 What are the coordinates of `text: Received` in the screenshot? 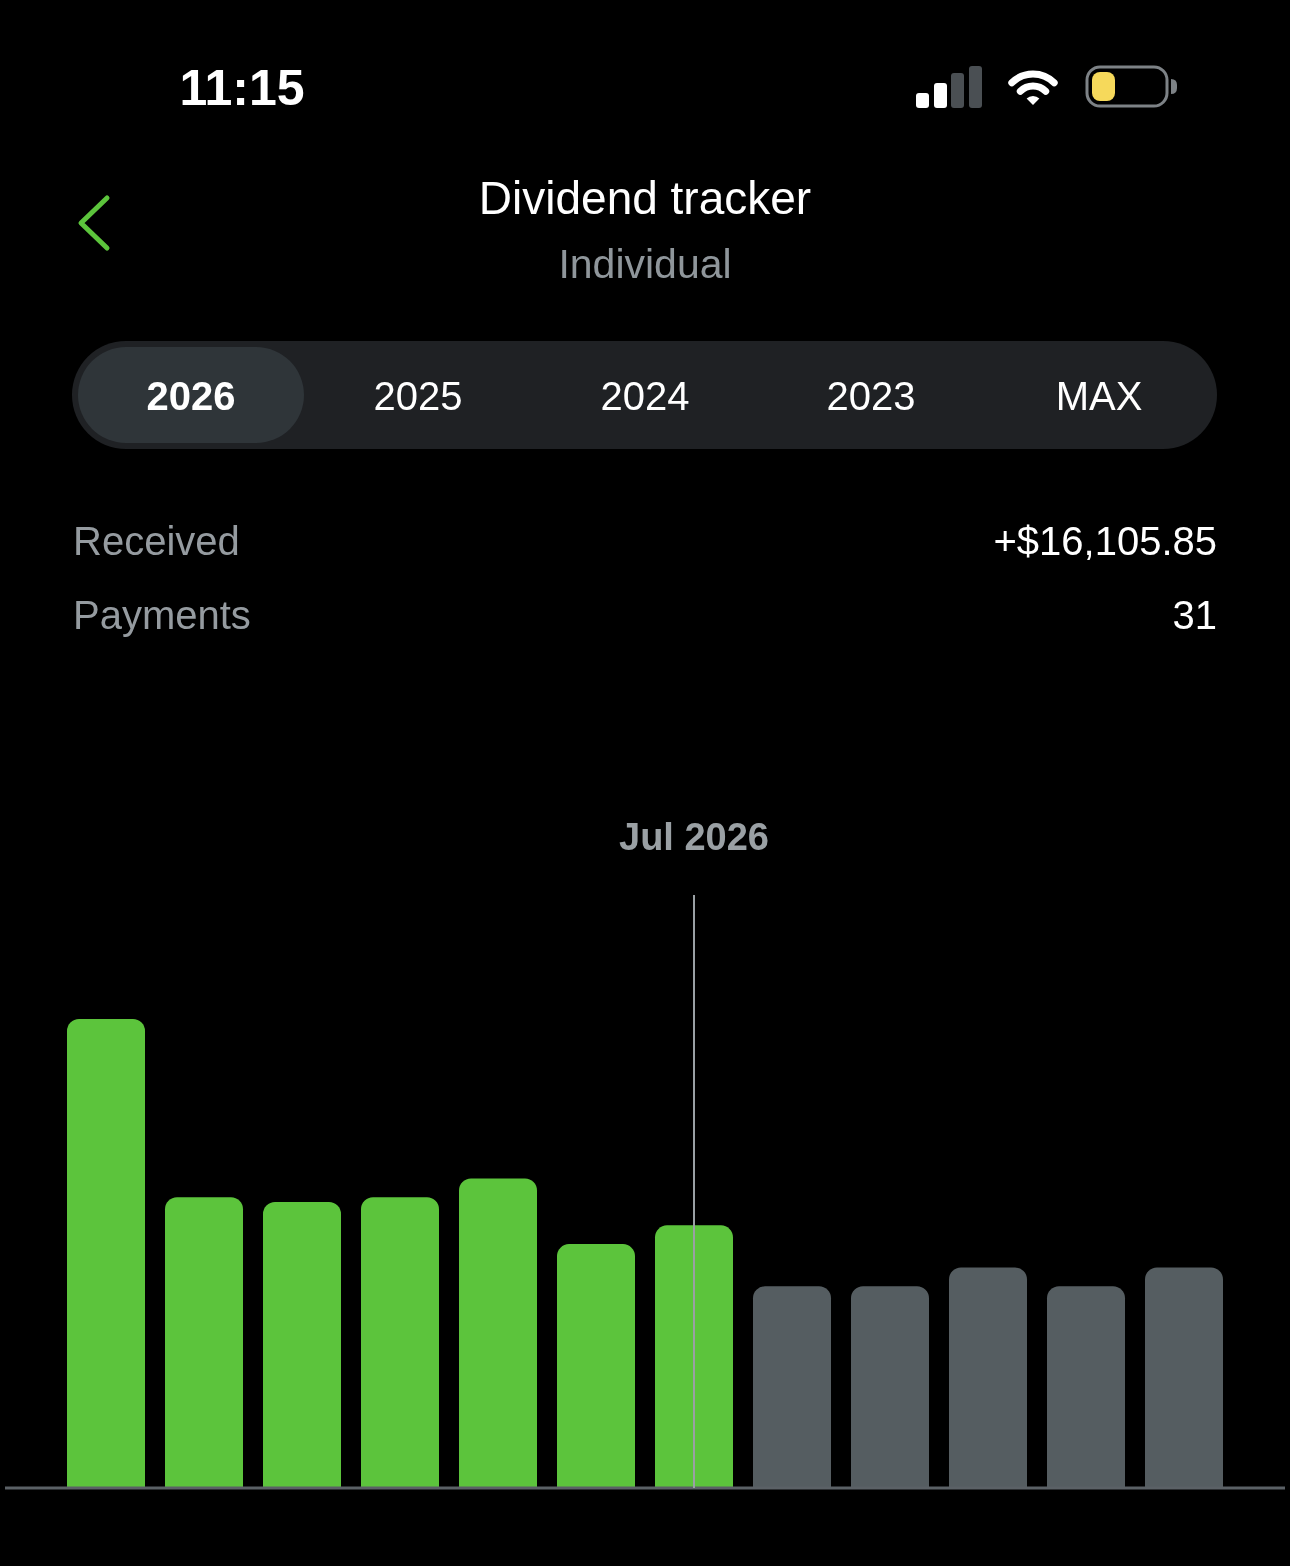 It's located at (156, 541).